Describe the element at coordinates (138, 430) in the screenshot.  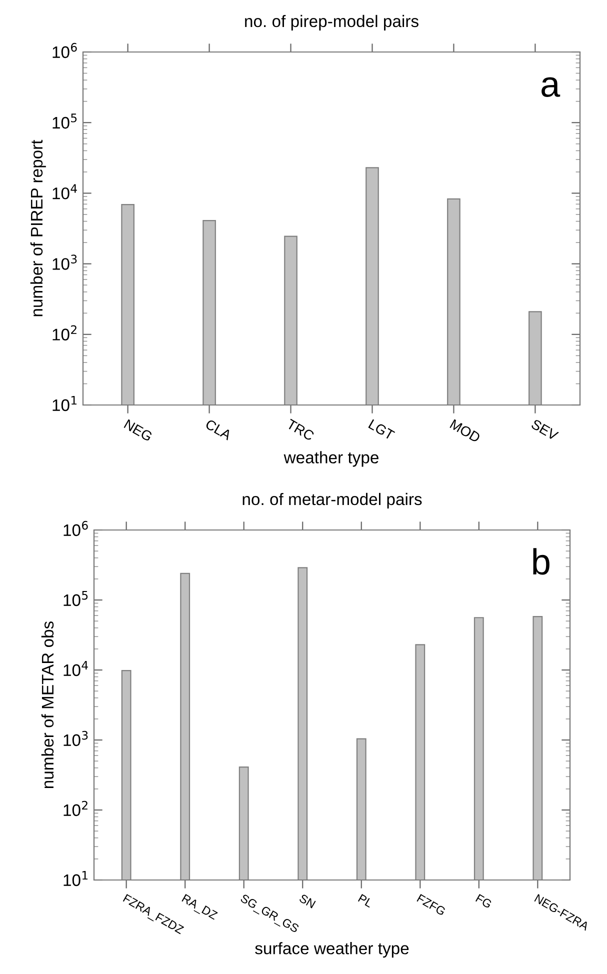
I see `x-tick-label: NEG` at that location.